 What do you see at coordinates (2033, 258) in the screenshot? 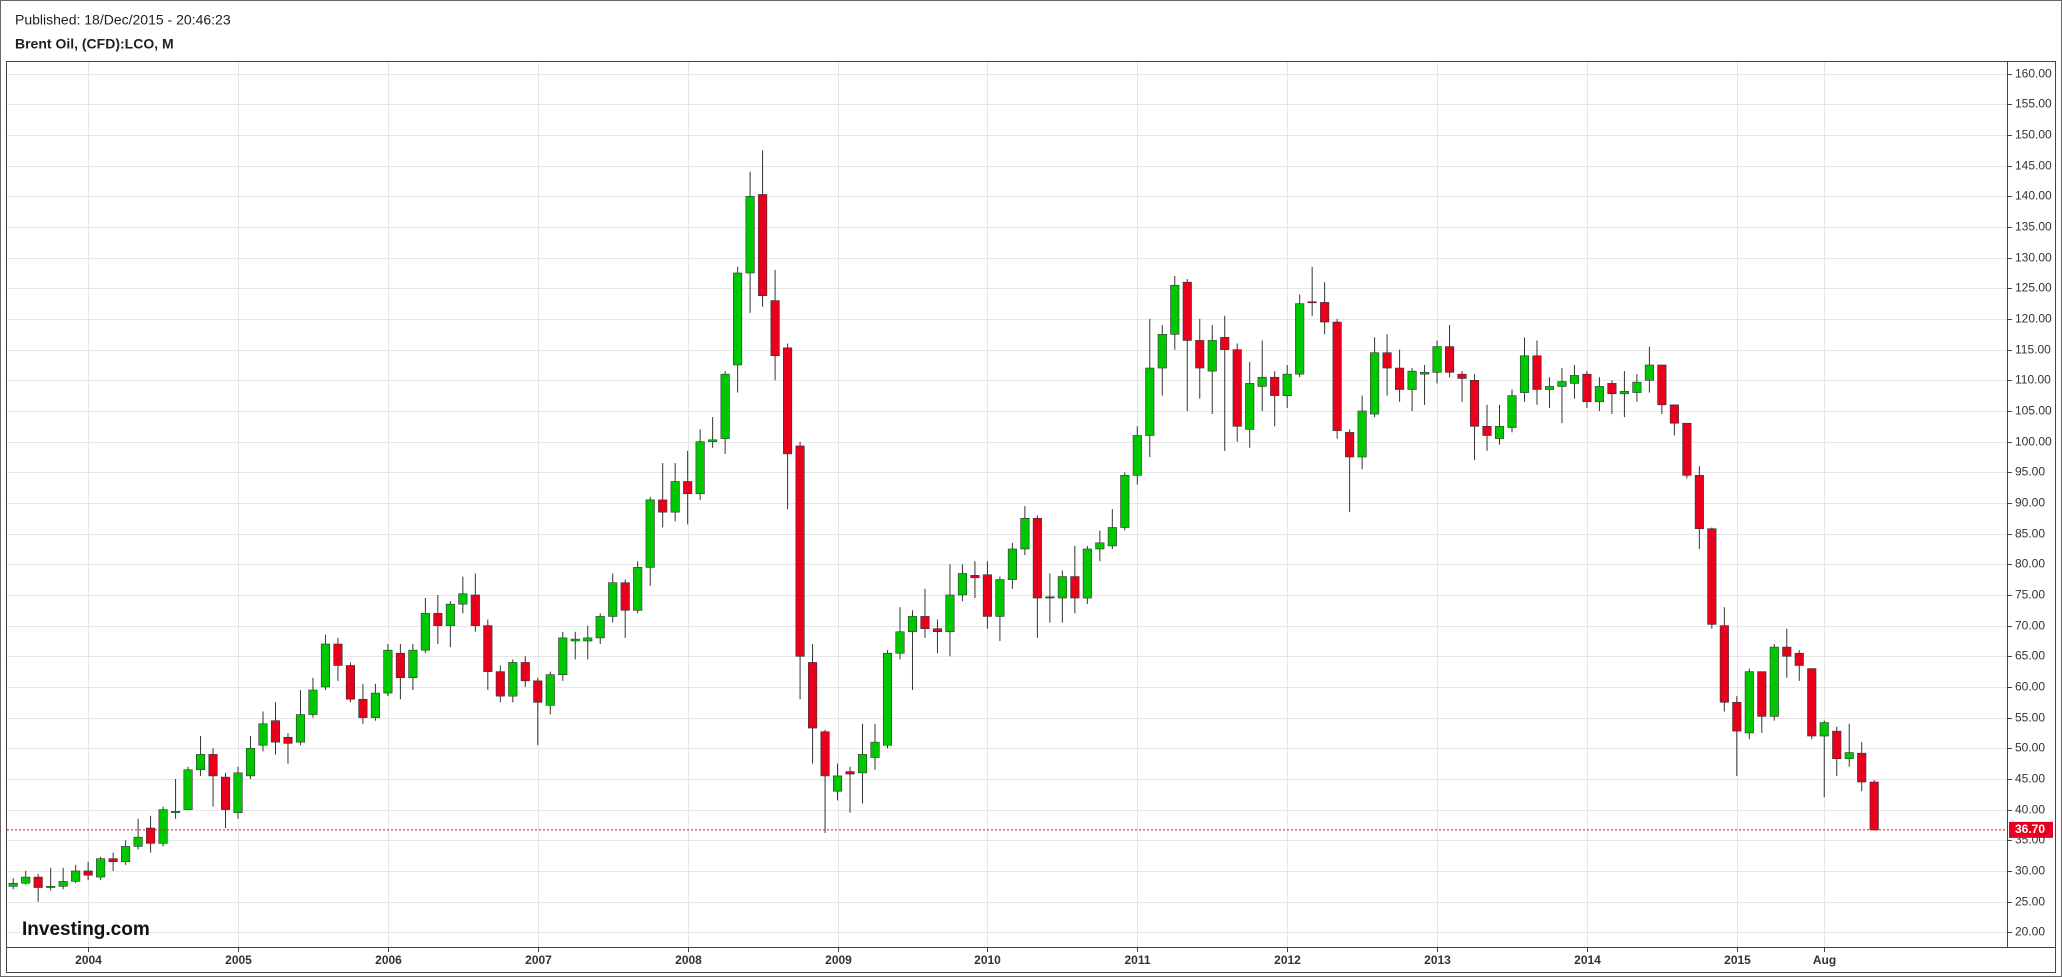
I see `y-tick-label: 130.00` at bounding box center [2033, 258].